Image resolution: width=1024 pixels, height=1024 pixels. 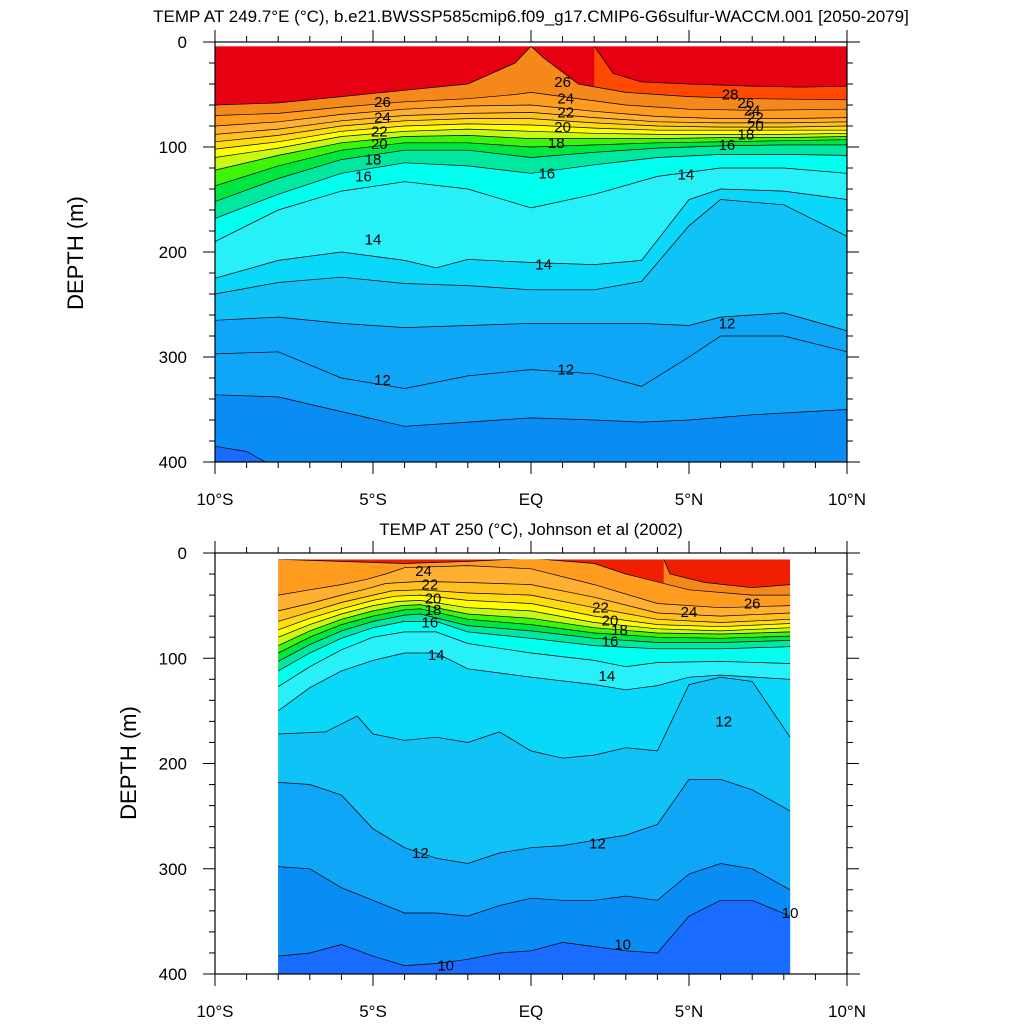 I want to click on y-tick-label: 300, so click(x=173, y=869).